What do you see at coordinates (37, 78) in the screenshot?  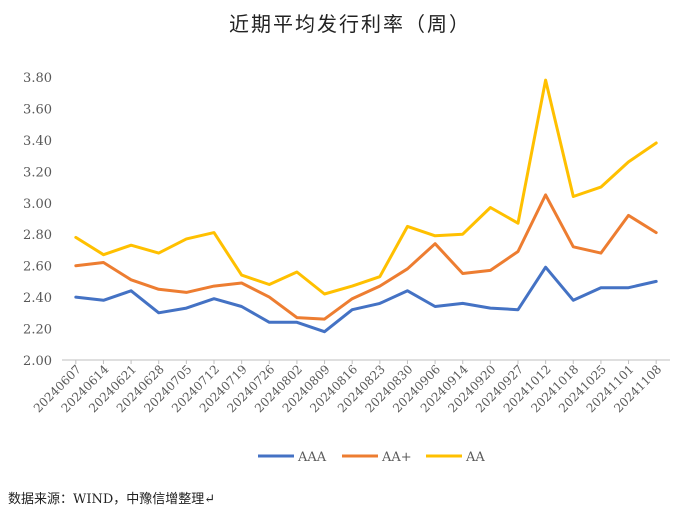 I see `y-tick-label: 3.80` at bounding box center [37, 78].